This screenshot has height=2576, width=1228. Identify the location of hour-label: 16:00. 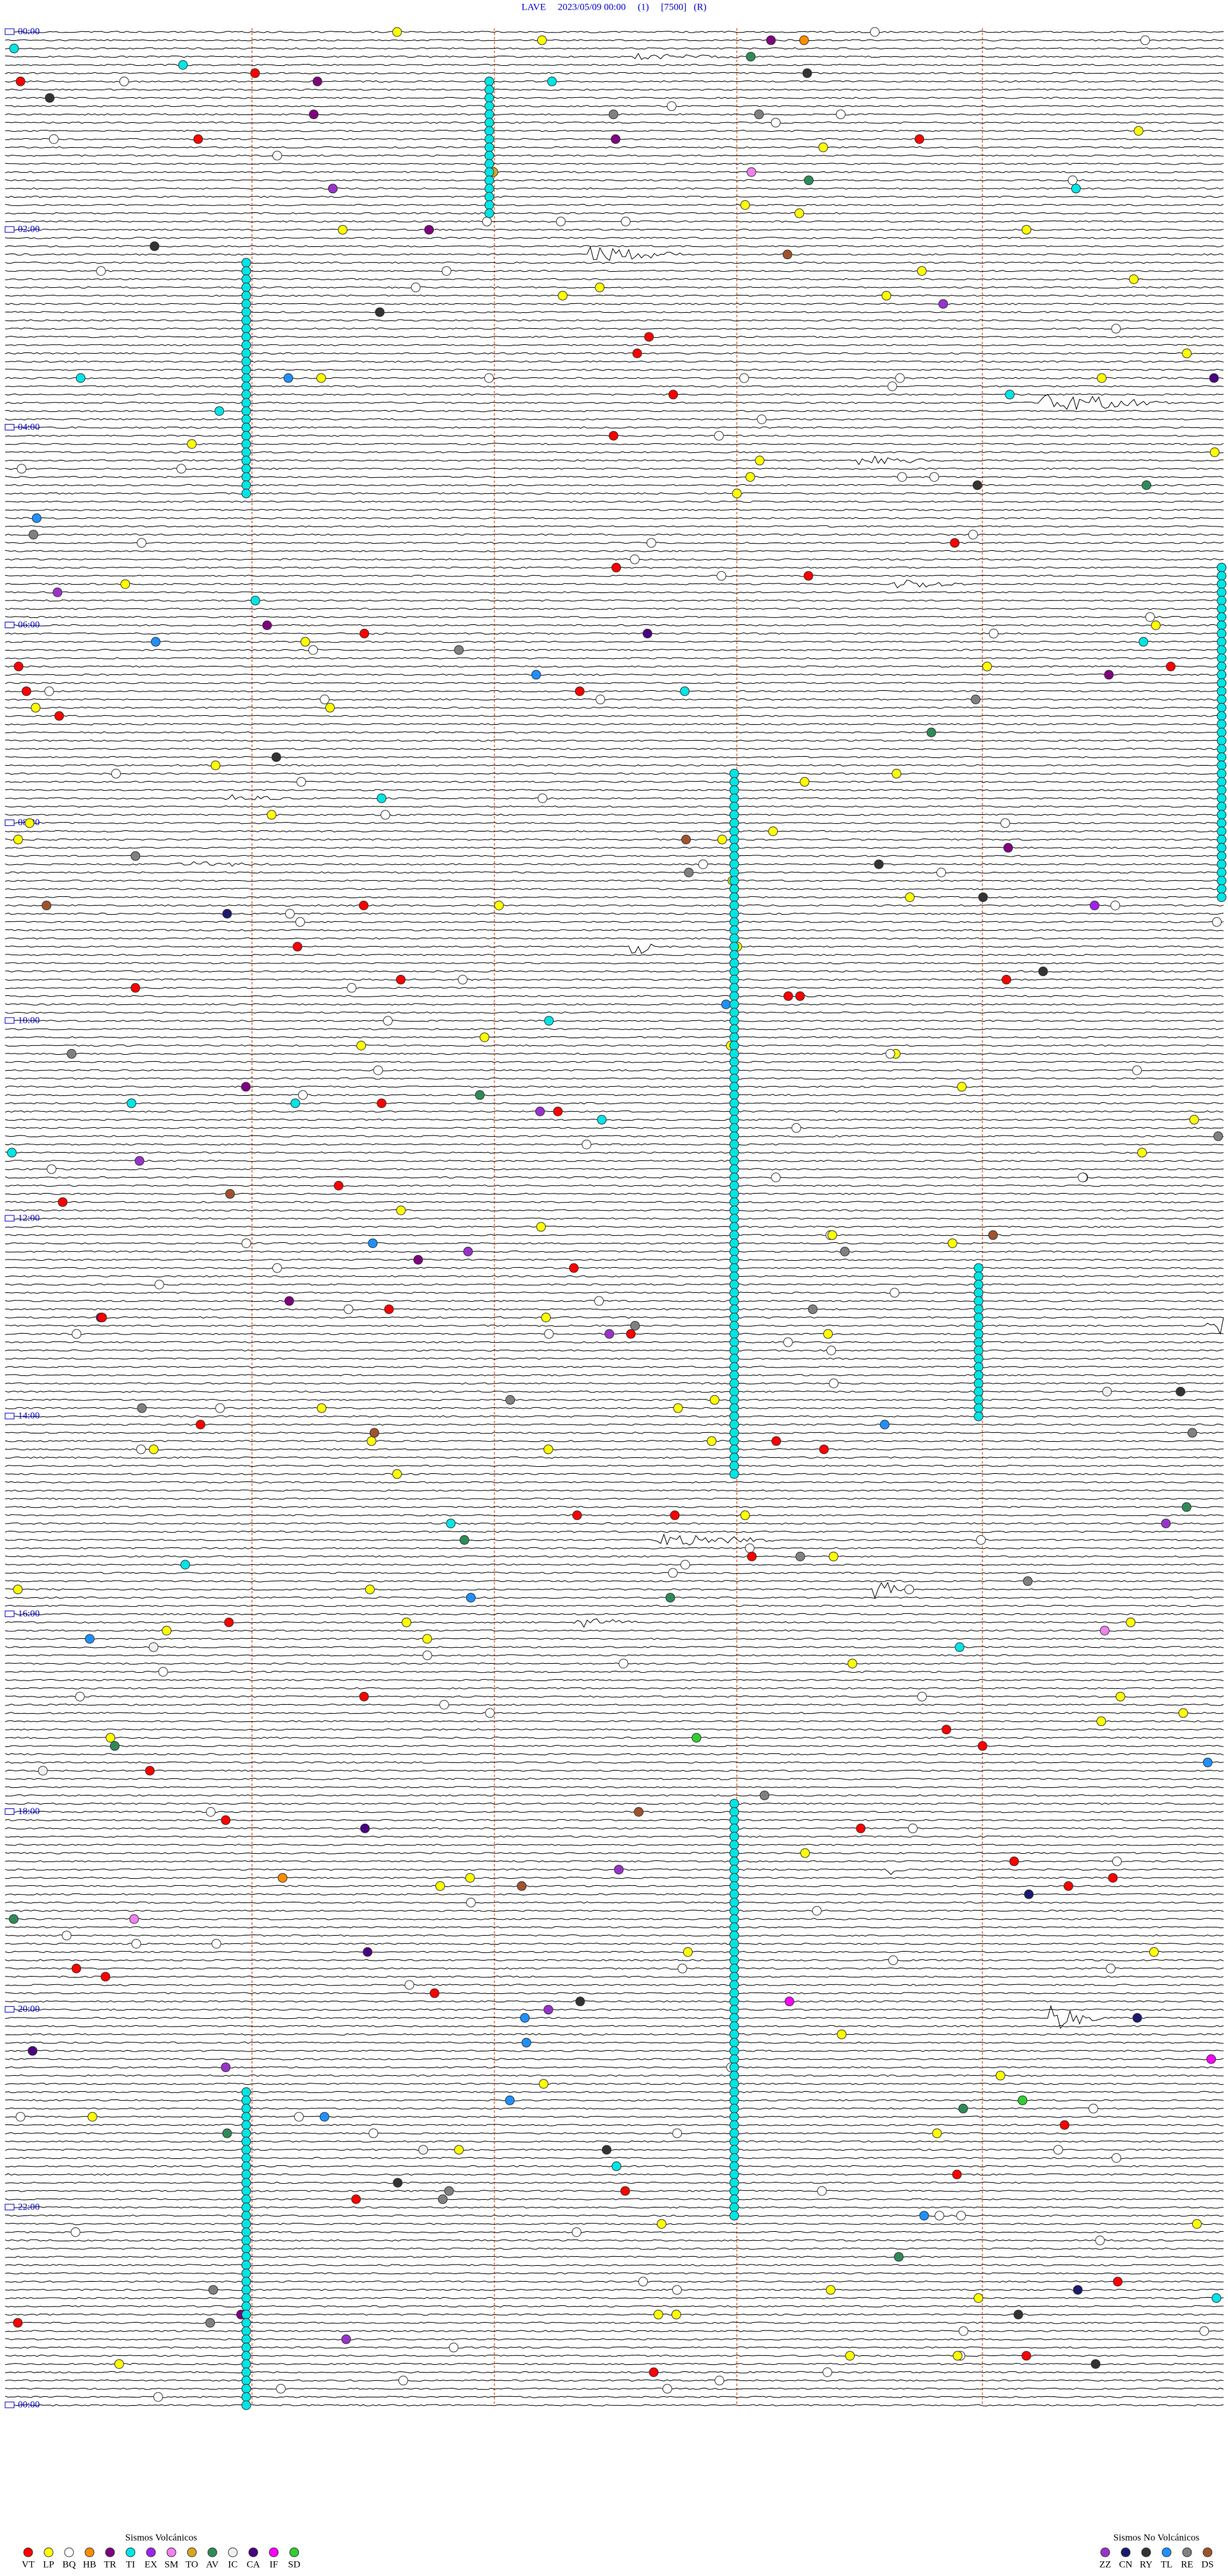
(29, 1614).